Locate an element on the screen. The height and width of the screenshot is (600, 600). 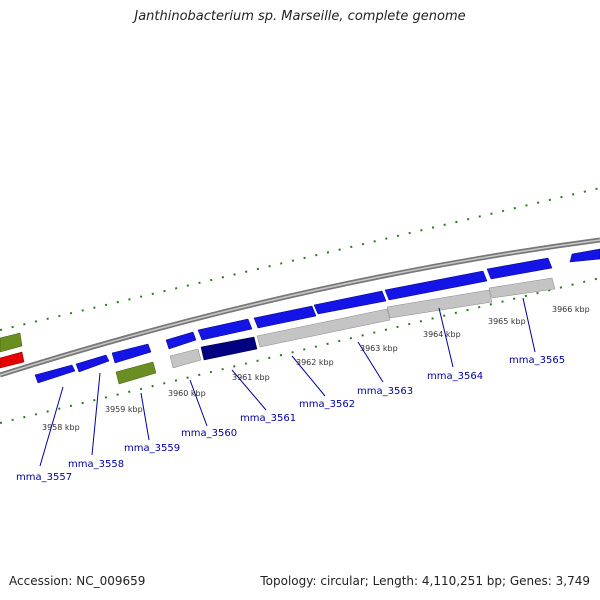
gene-label: mma_3561 is located at coordinates (268, 418).